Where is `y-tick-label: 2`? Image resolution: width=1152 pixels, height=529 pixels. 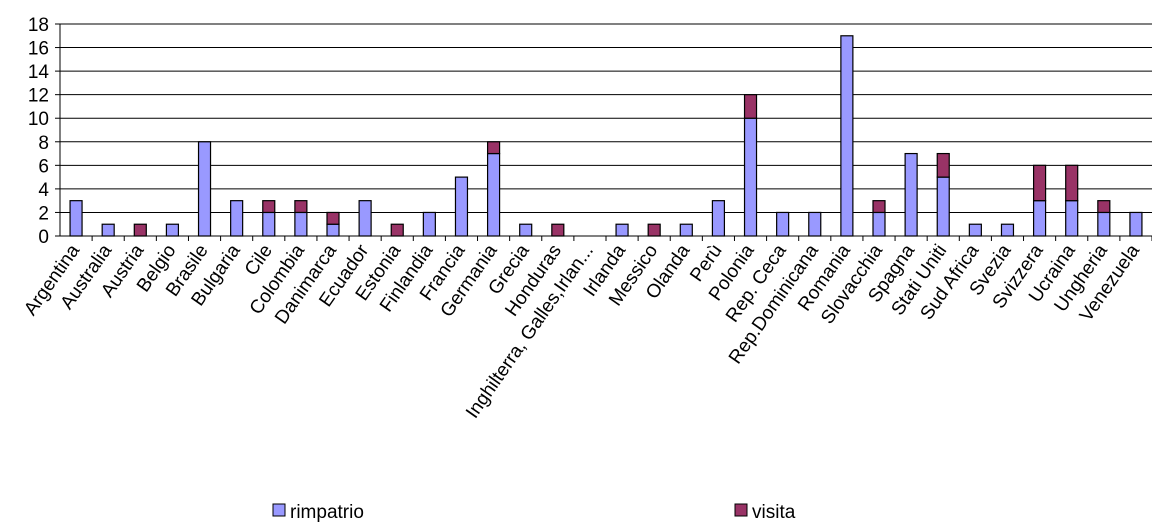 y-tick-label: 2 is located at coordinates (43, 213).